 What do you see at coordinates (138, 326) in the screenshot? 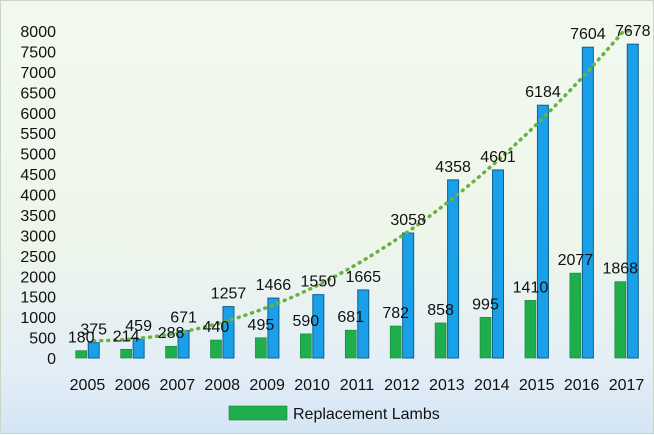
I see `data-label-series-2: 459` at bounding box center [138, 326].